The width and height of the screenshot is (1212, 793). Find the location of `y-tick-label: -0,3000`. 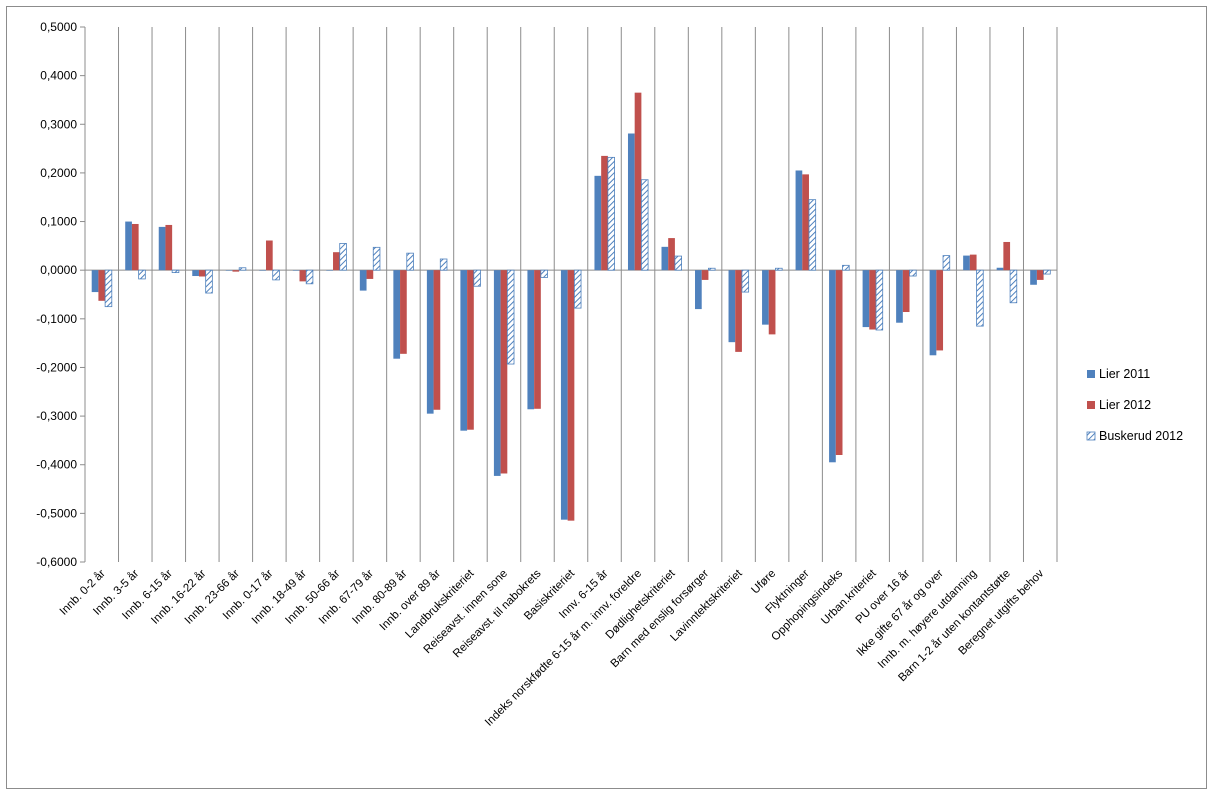

y-tick-label: -0,3000 is located at coordinates (56, 416).